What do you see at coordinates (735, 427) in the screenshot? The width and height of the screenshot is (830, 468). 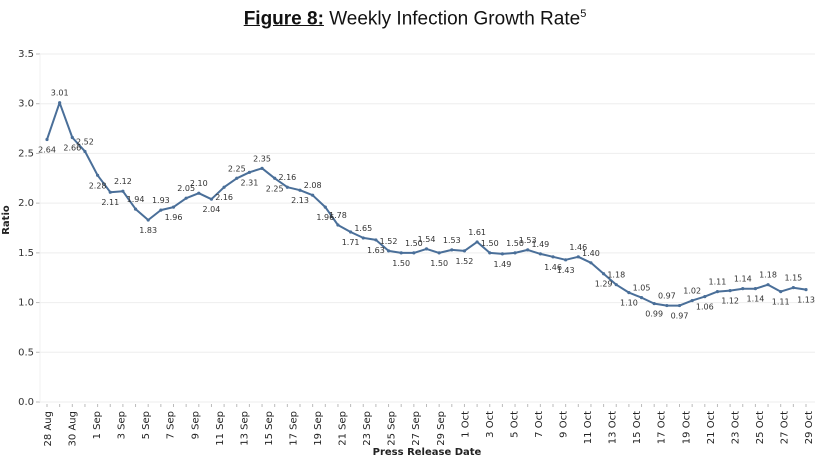 I see `x-tick-label: 23 Oct` at bounding box center [735, 427].